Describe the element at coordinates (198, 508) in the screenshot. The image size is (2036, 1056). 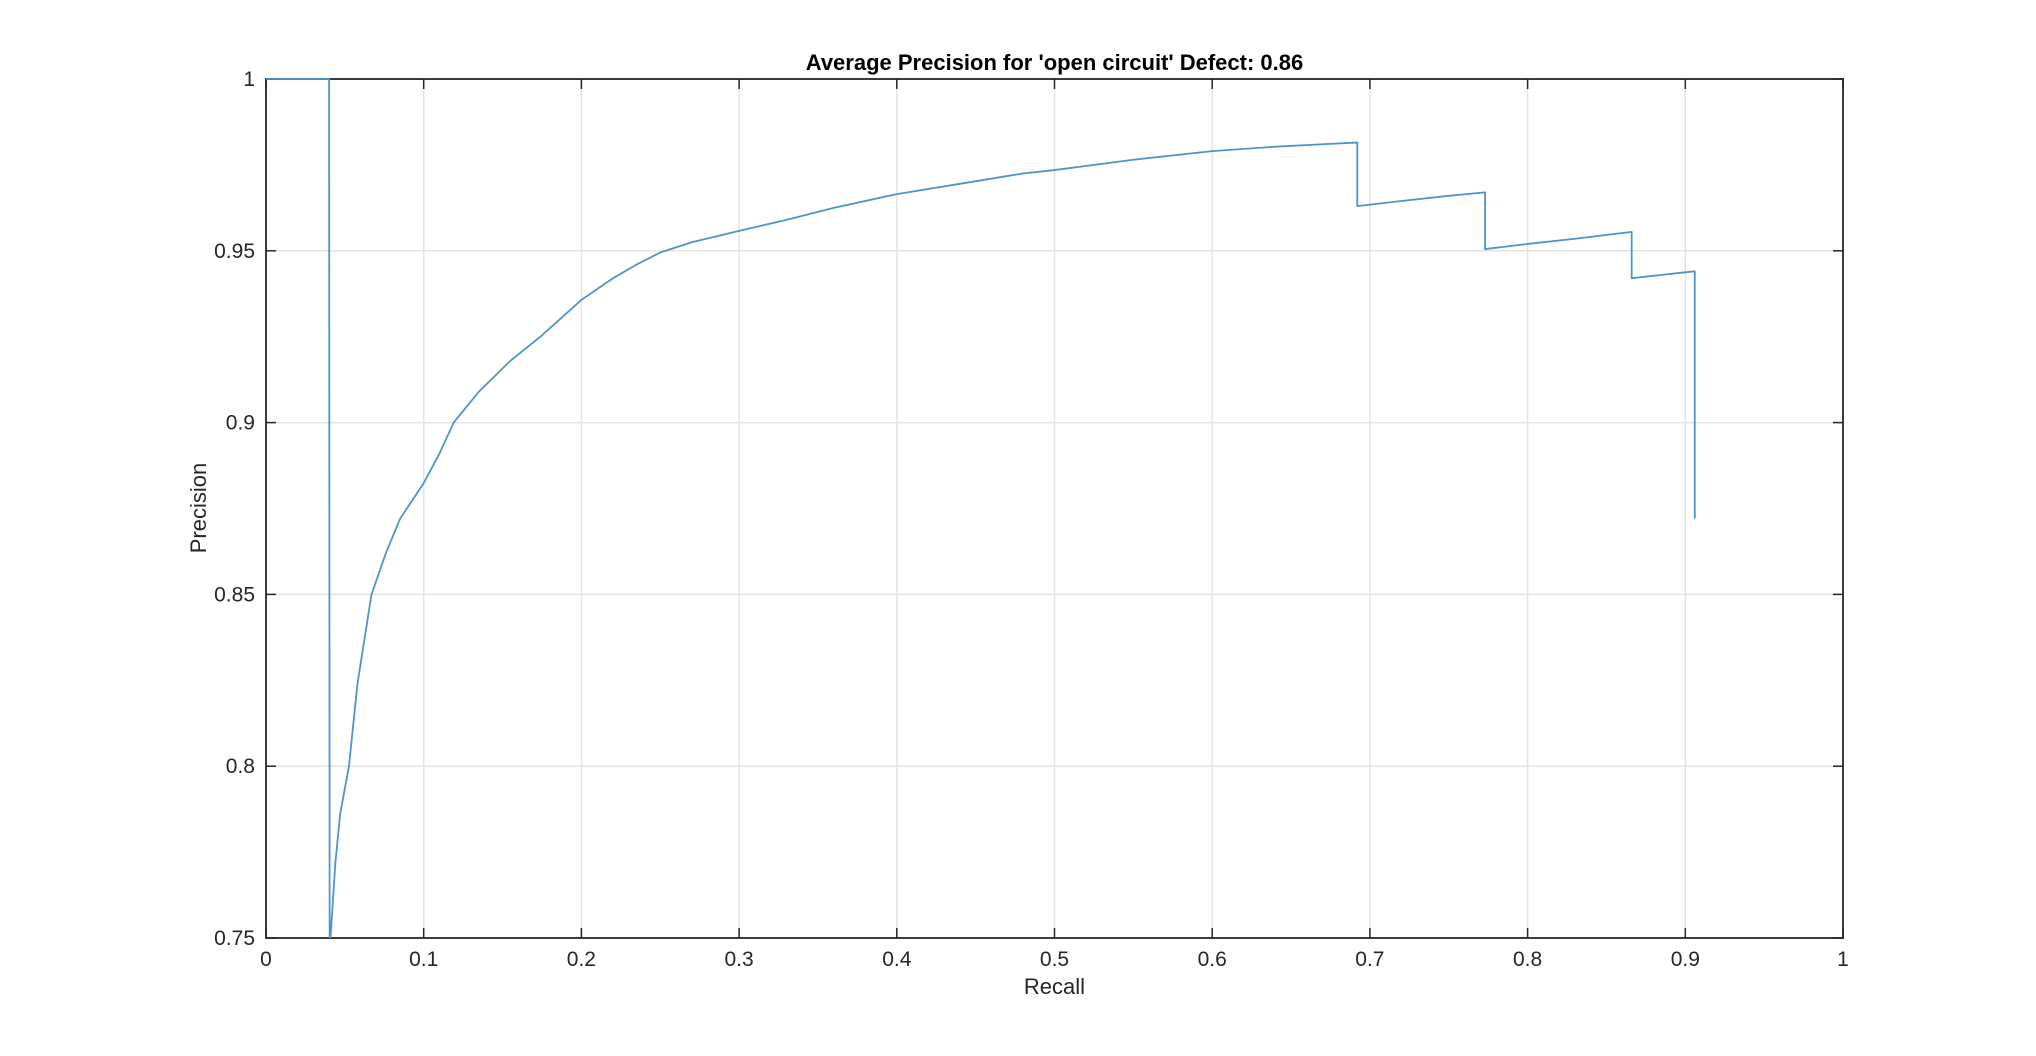
I see `y-axis-label: Precision` at that location.